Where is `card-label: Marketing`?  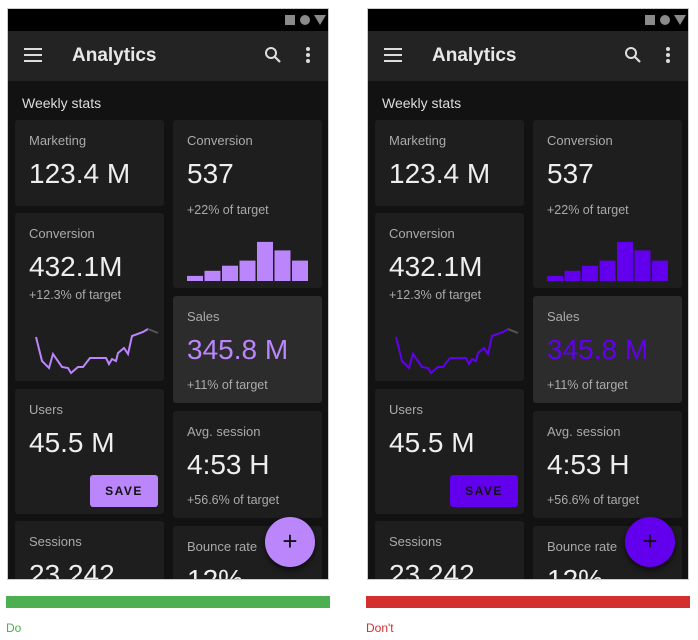 card-label: Marketing is located at coordinates (418, 140).